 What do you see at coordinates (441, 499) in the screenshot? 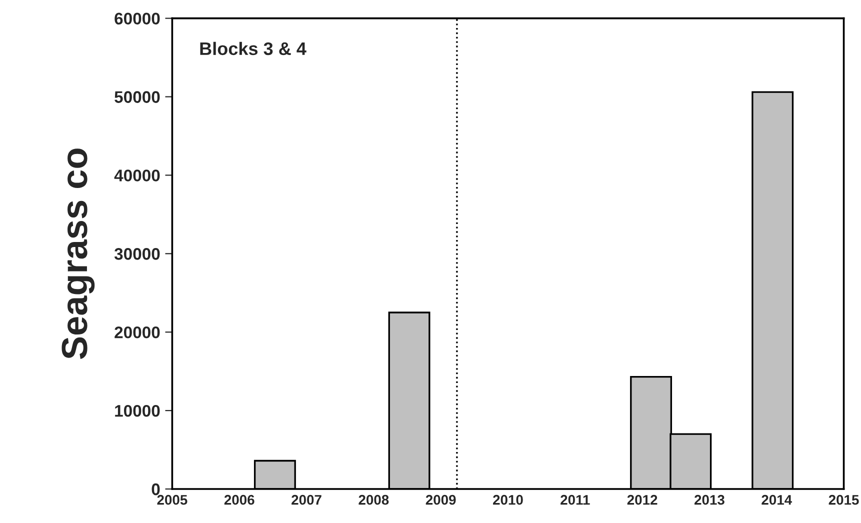
I see `x-tick-label: 2009` at bounding box center [441, 499].